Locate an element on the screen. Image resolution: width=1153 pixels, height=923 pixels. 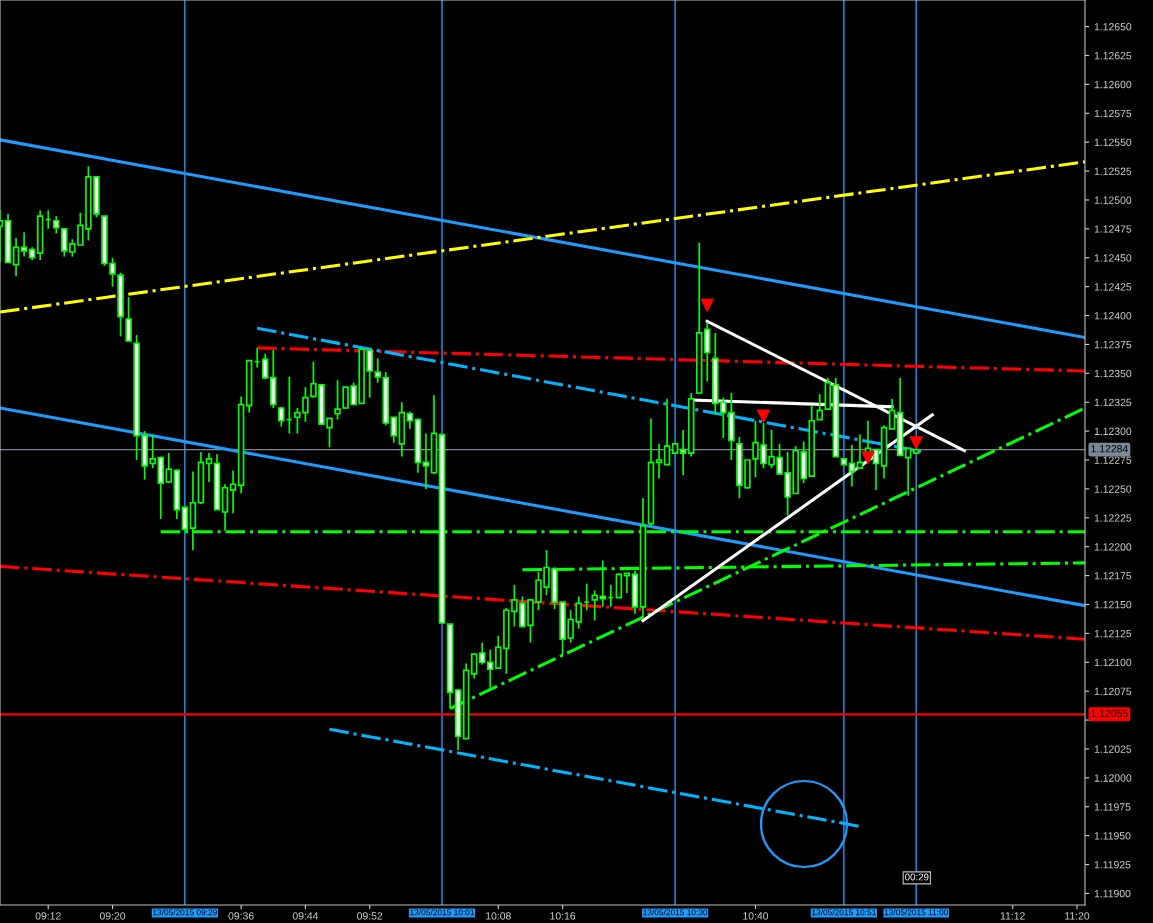
y-tick-label: 1.11950 is located at coordinates (1112, 836).